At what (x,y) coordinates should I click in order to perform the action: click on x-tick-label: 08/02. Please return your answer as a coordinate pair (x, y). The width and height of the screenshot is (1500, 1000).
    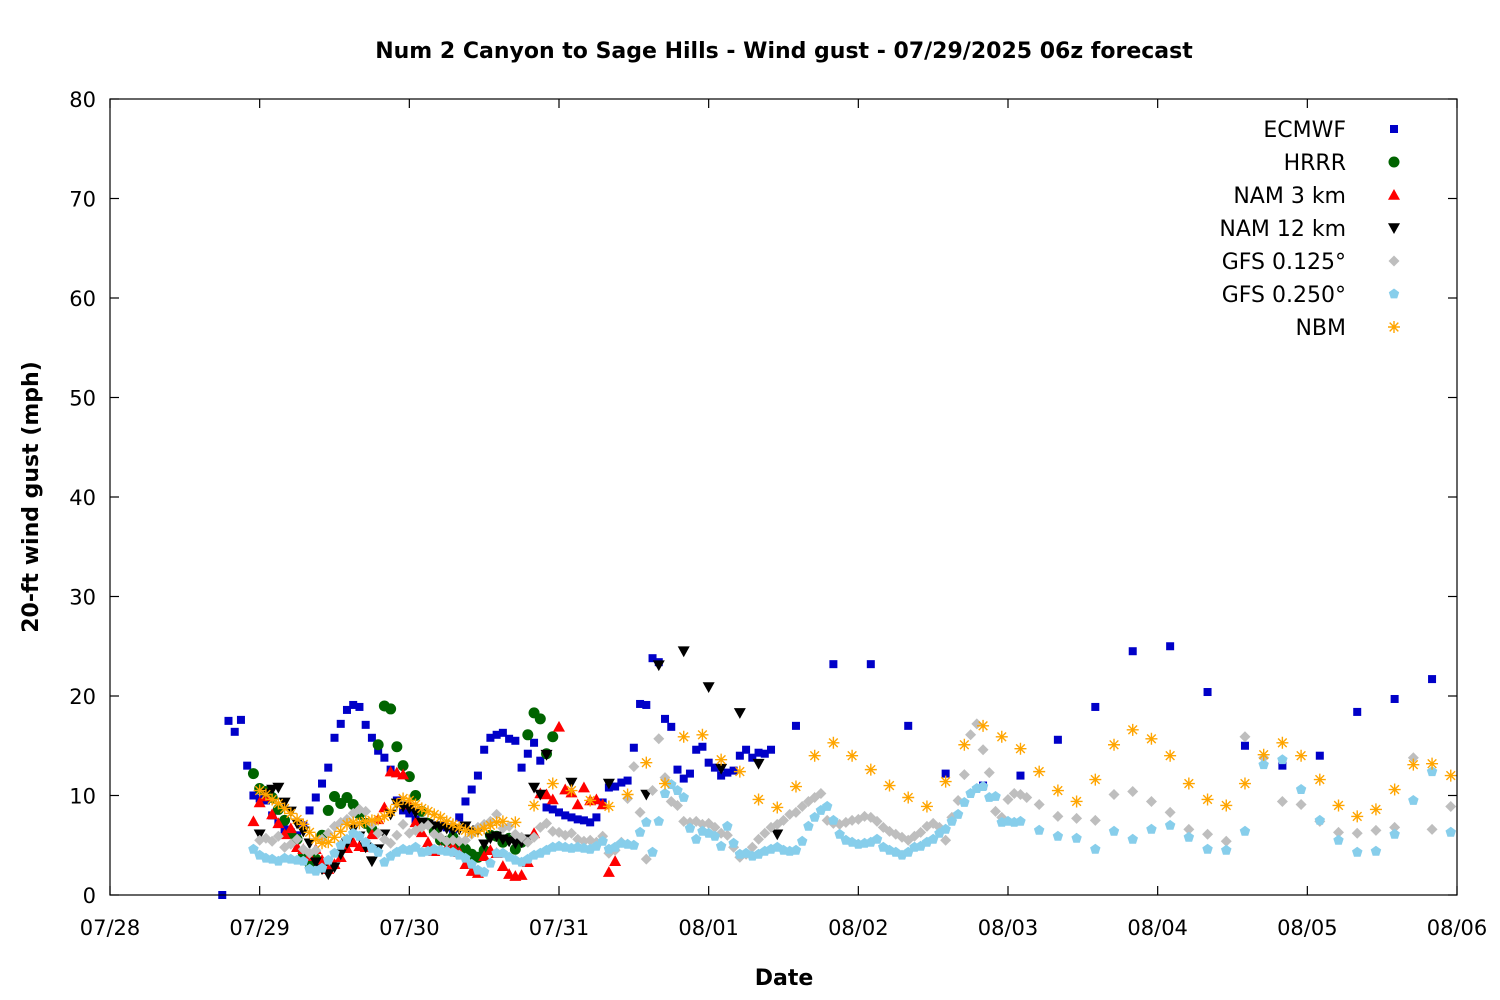
    Looking at the image, I should click on (858, 928).